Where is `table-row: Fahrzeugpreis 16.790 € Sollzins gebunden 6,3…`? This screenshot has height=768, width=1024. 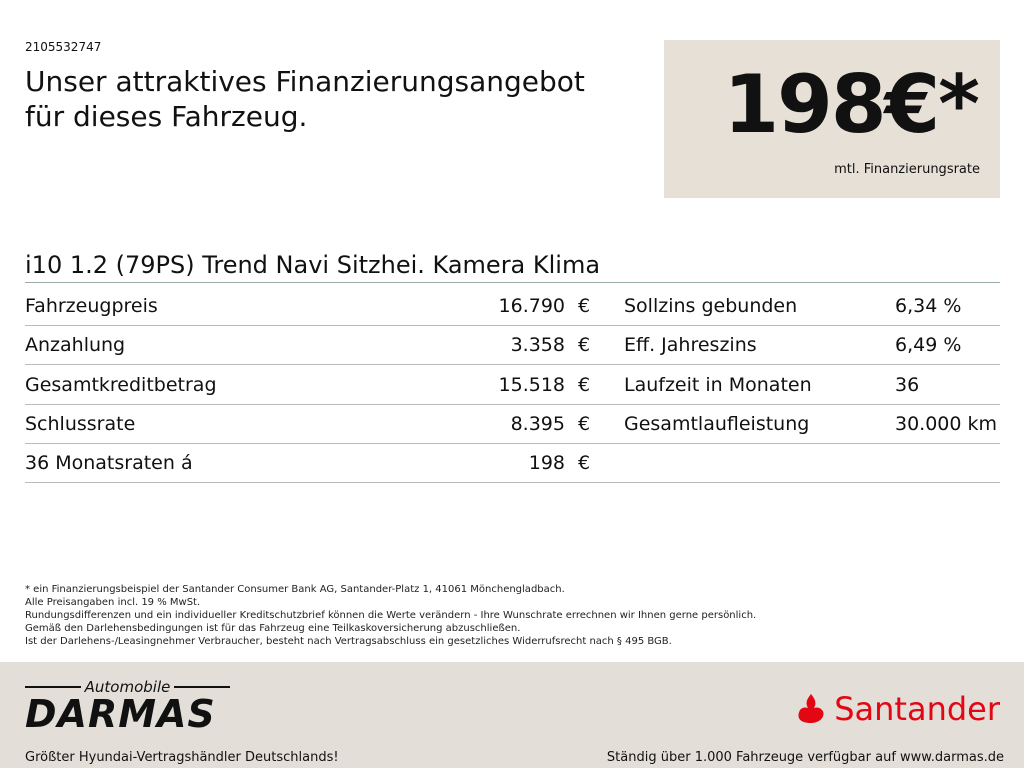
table-row: Fahrzeugpreis 16.790 € Sollzins gebunden 6,3… is located at coordinates (512, 306).